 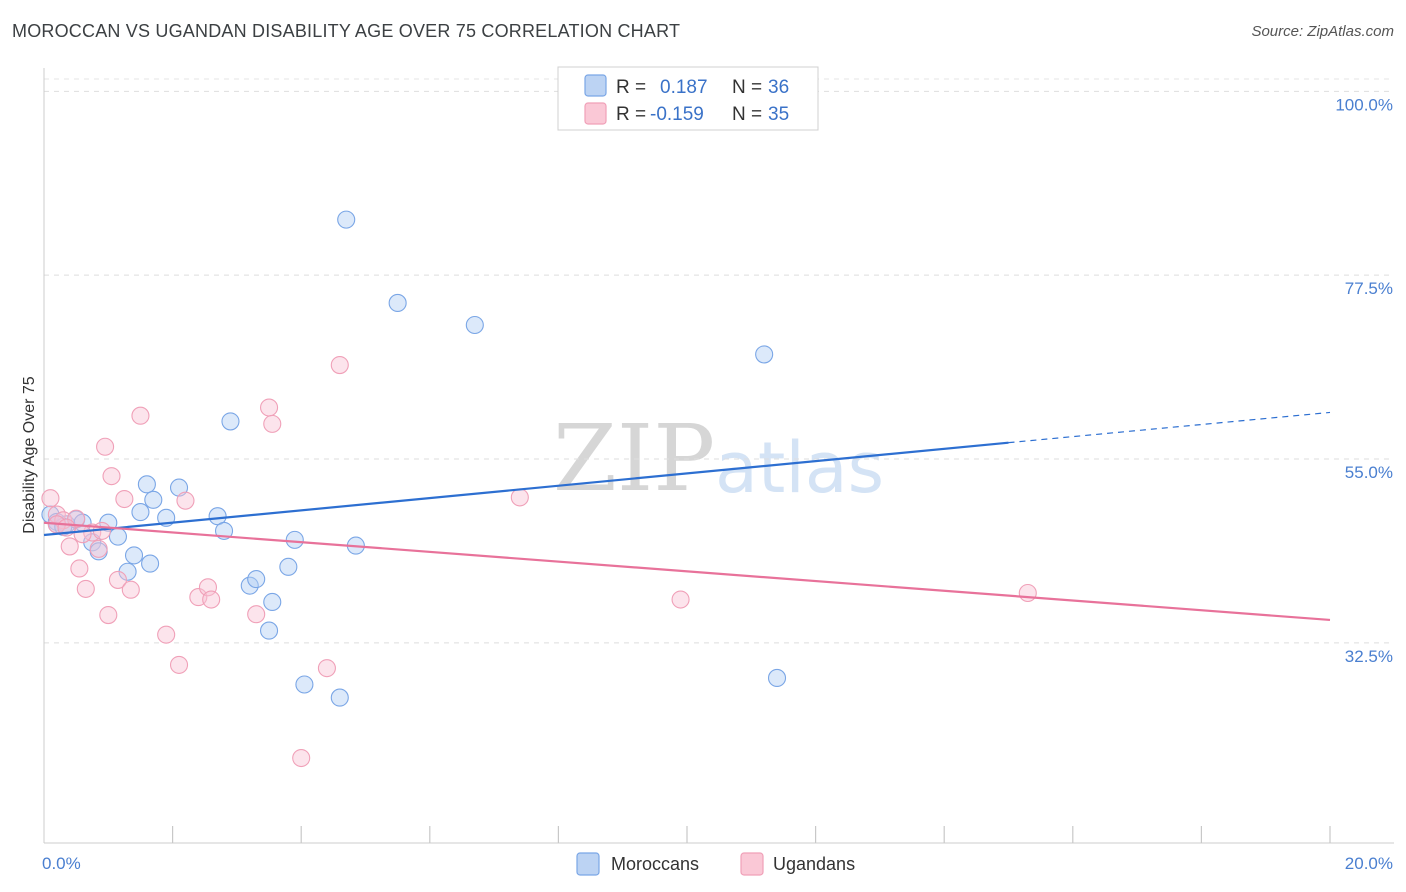 I want to click on moroccans-trend-line, so click(x=526, y=489).